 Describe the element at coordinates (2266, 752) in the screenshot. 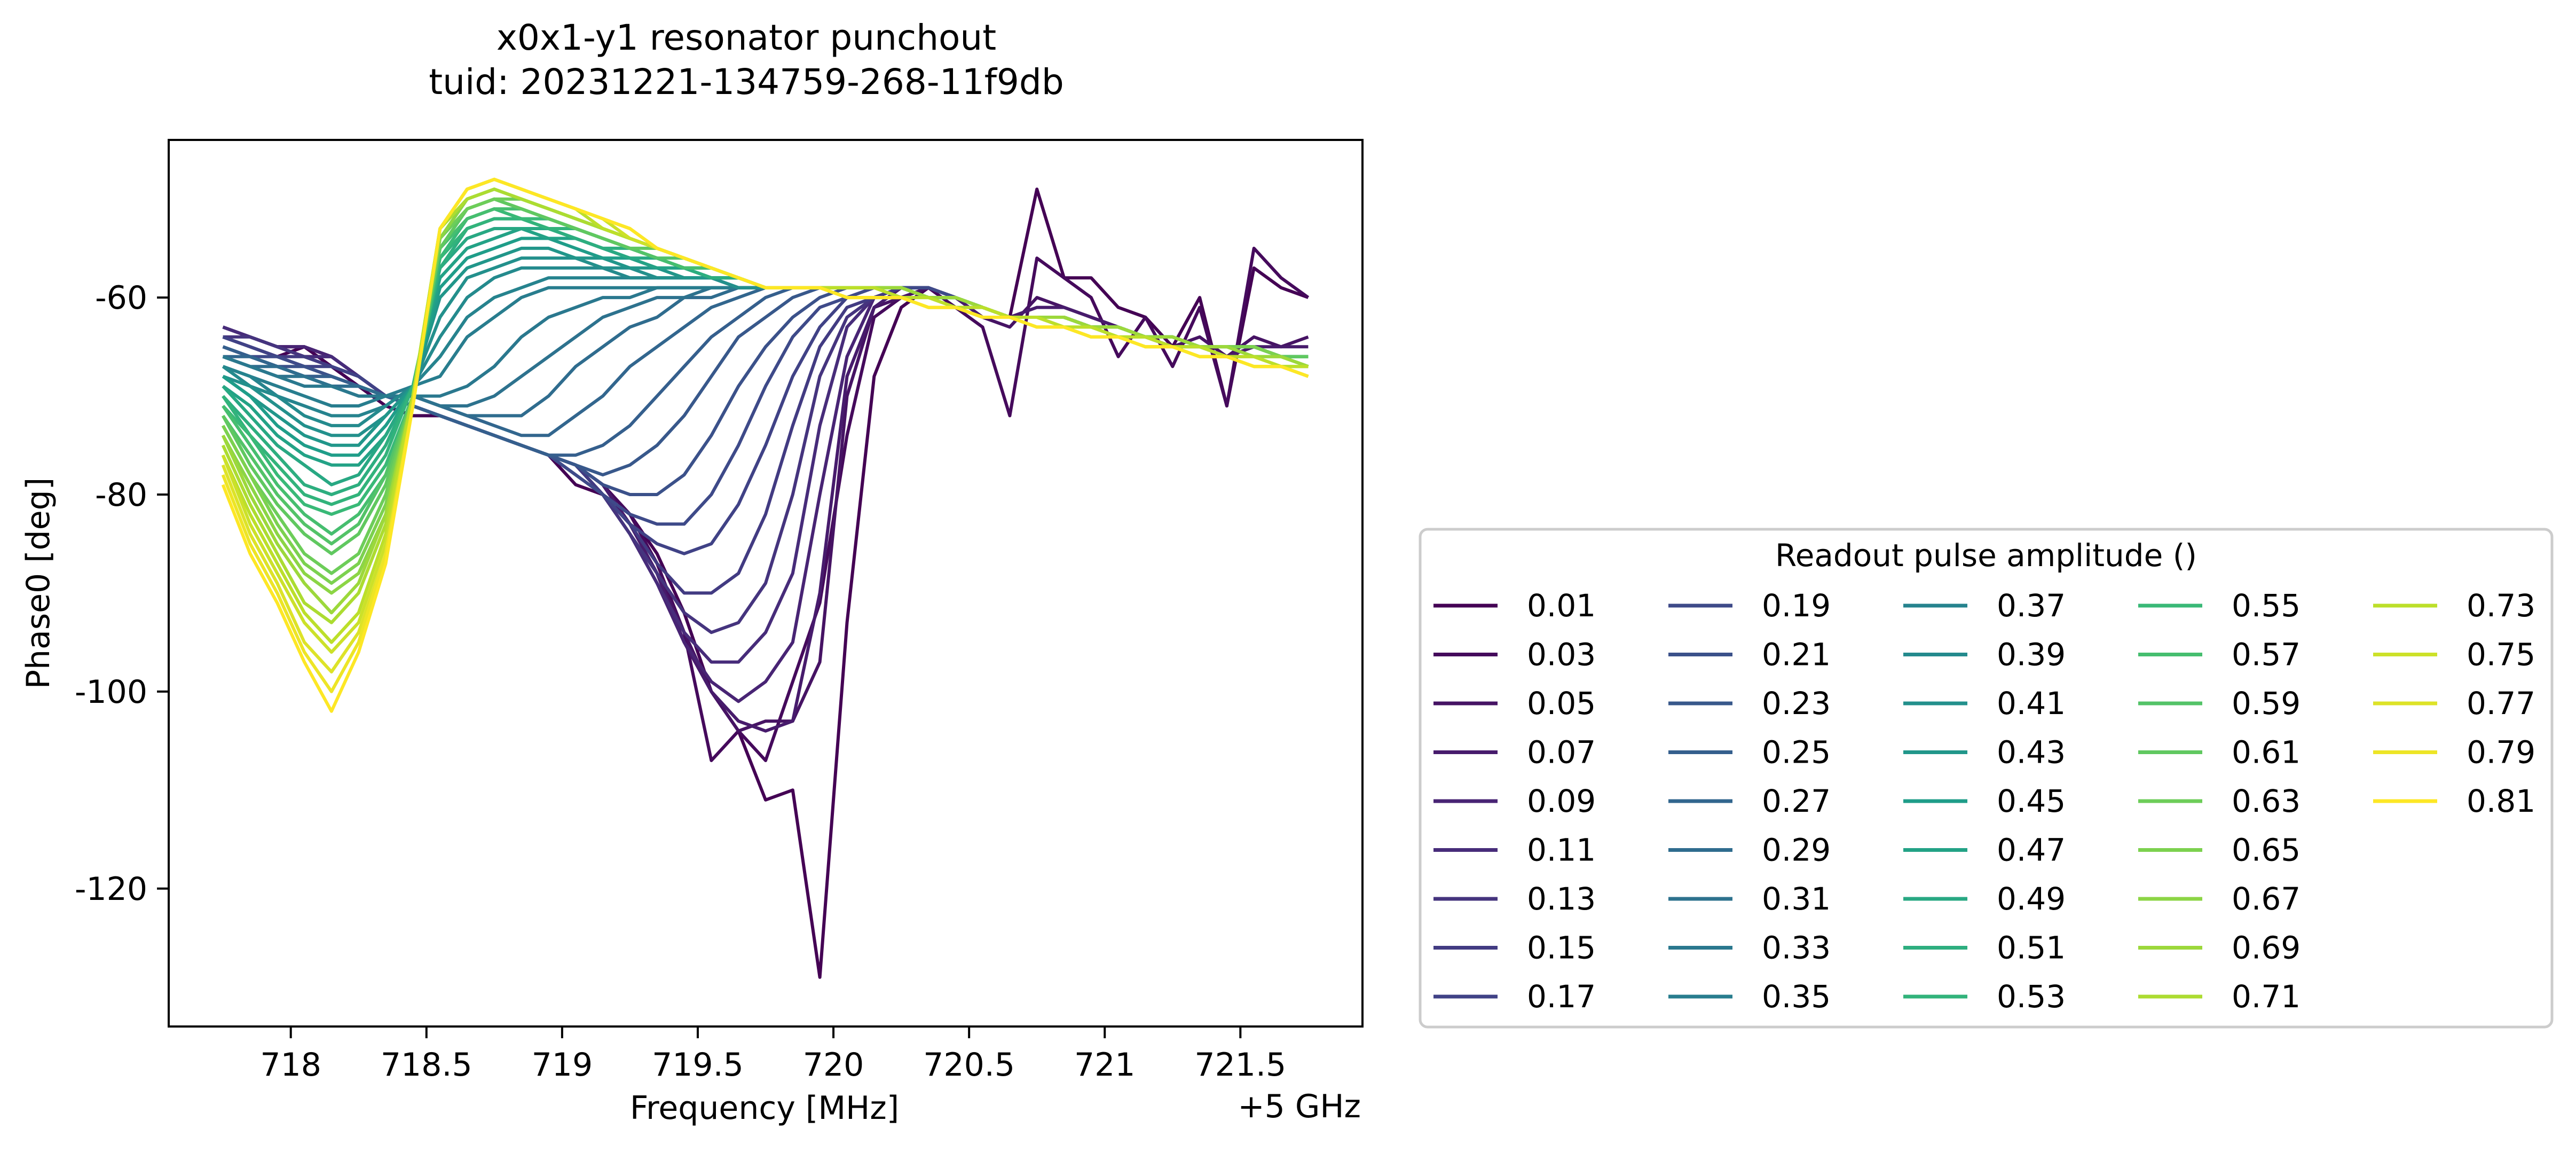

I see `legend-label-0.61: 0.61` at that location.